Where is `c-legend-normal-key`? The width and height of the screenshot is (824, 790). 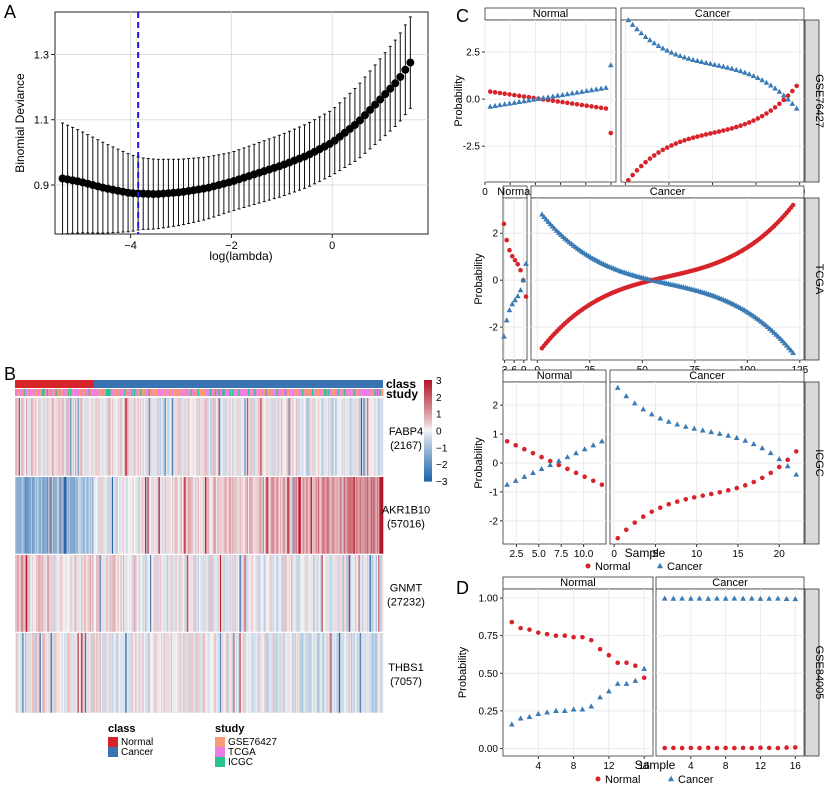
c-legend-normal-key is located at coordinates (588, 566).